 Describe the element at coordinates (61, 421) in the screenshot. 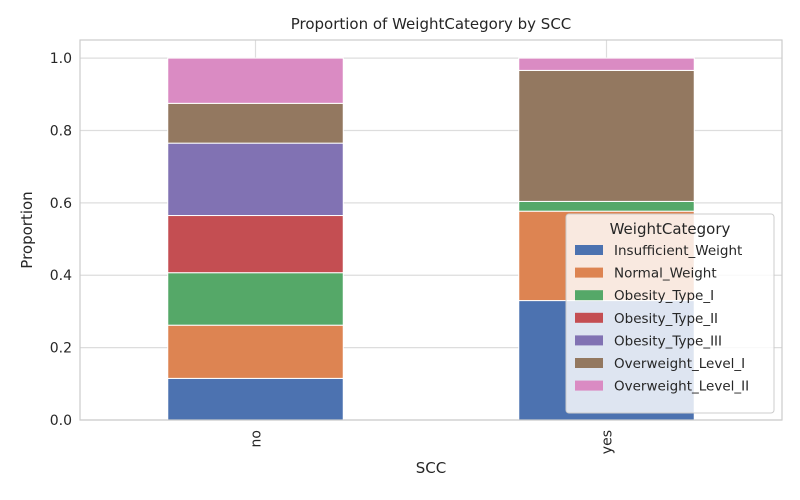

I see `y-tick-label: 0.0` at that location.